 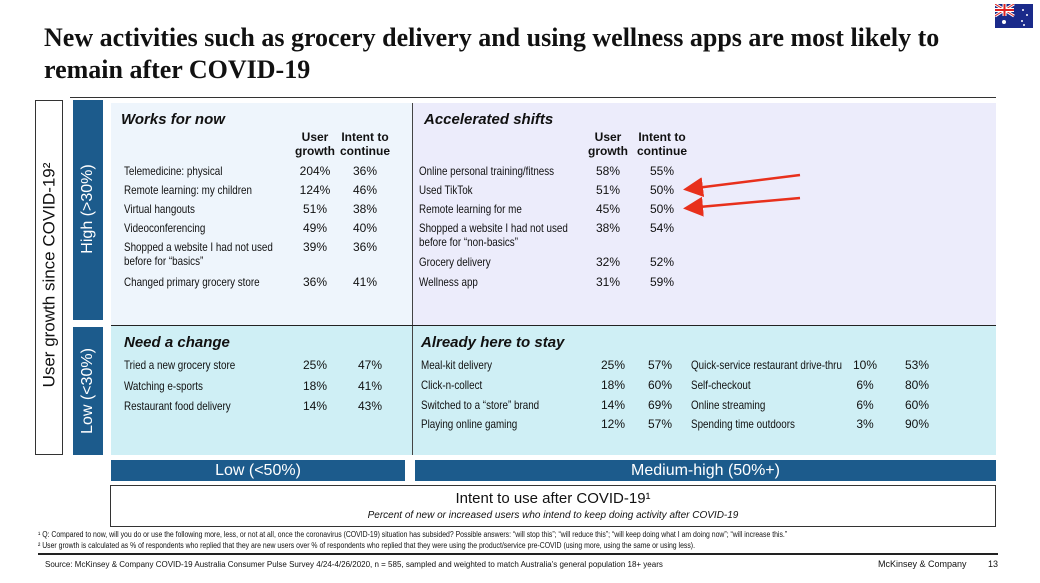 What do you see at coordinates (469, 424) in the screenshot?
I see `row-label: Playing online gaming` at bounding box center [469, 424].